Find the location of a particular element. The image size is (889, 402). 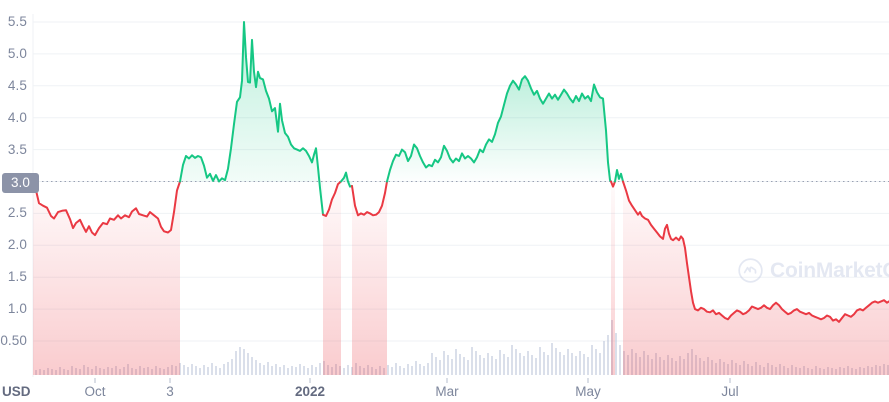

y-axis-tick-3-0: 3.0 is located at coordinates (20, 182).